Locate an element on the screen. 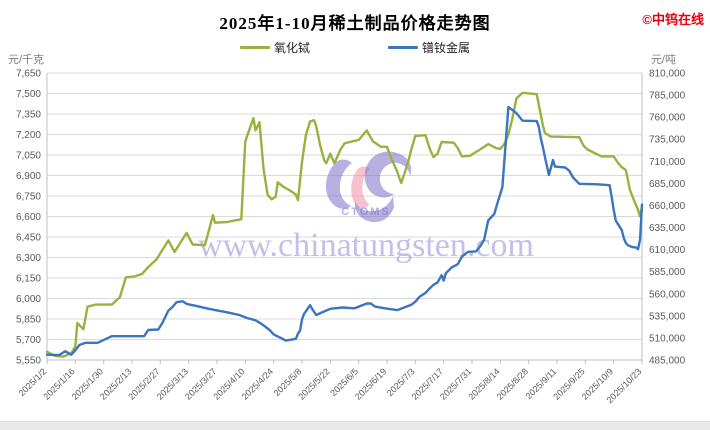 This screenshot has width=710, height=430. left-axis-tick-label: 6,150 is located at coordinates (28, 279).